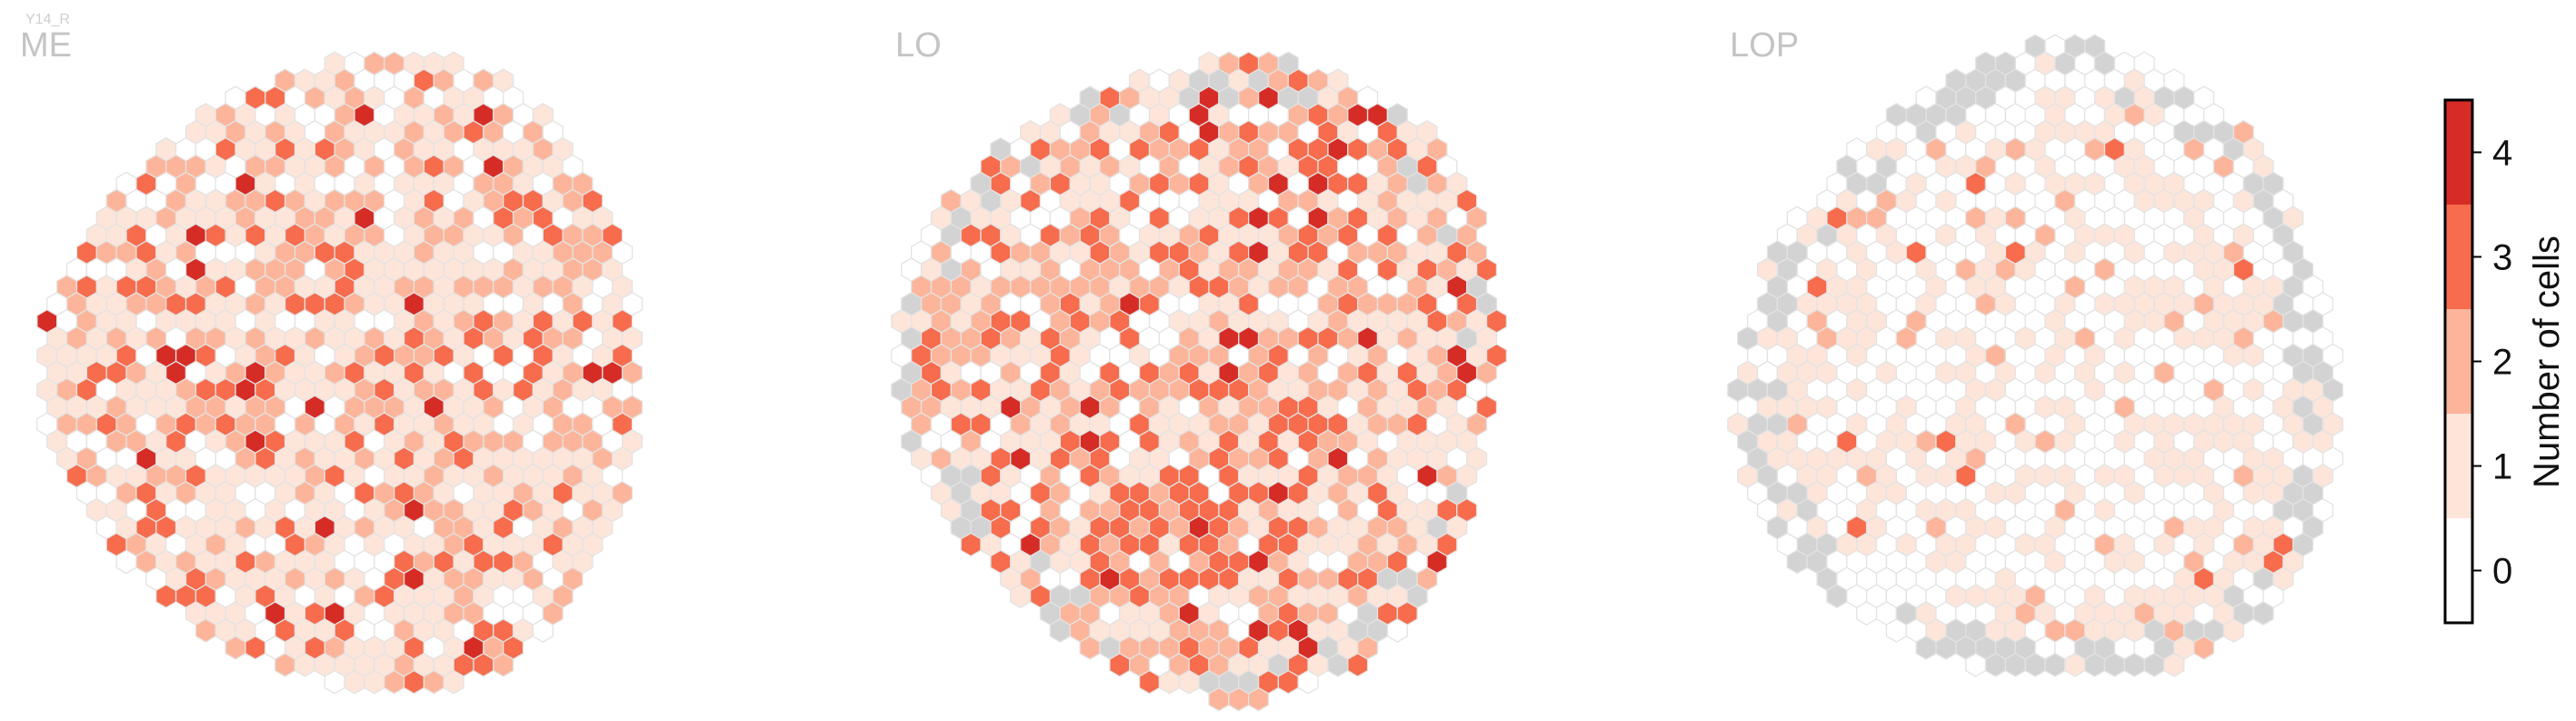 The width and height of the screenshot is (2576, 721). I want to click on colorbar-tick-label: 0, so click(2502, 572).